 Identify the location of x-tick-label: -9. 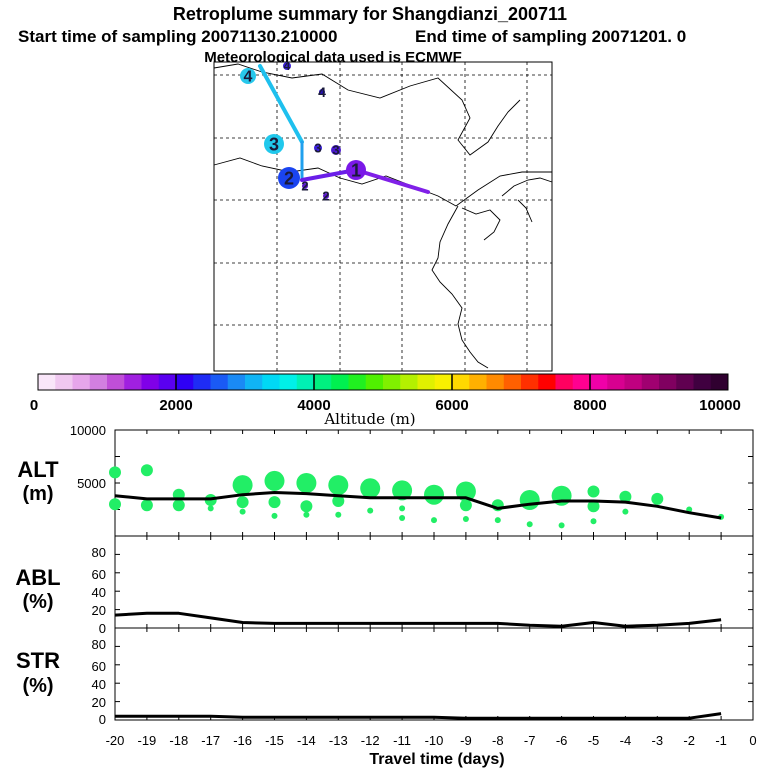
(466, 740).